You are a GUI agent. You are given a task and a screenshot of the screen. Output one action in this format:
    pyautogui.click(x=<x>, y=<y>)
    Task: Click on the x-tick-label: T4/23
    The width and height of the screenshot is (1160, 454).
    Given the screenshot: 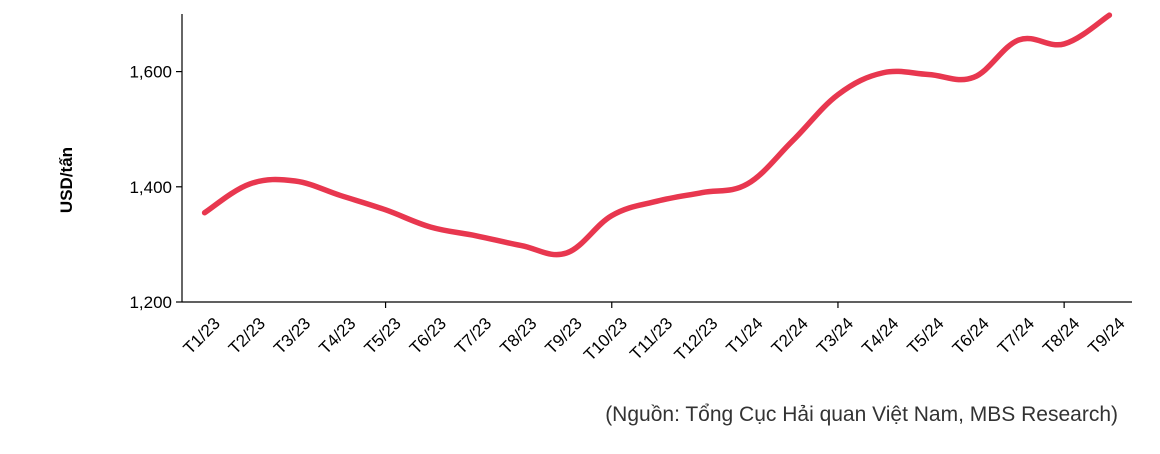 What is the action you would take?
    pyautogui.click(x=337, y=336)
    